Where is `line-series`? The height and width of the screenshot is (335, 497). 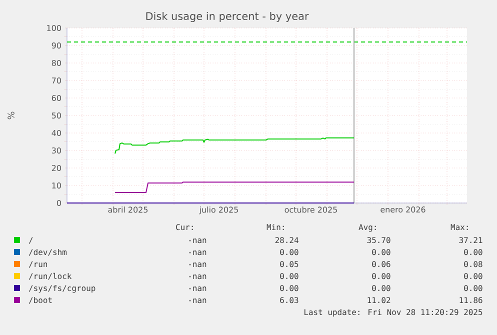 line-series is located at coordinates (234, 145).